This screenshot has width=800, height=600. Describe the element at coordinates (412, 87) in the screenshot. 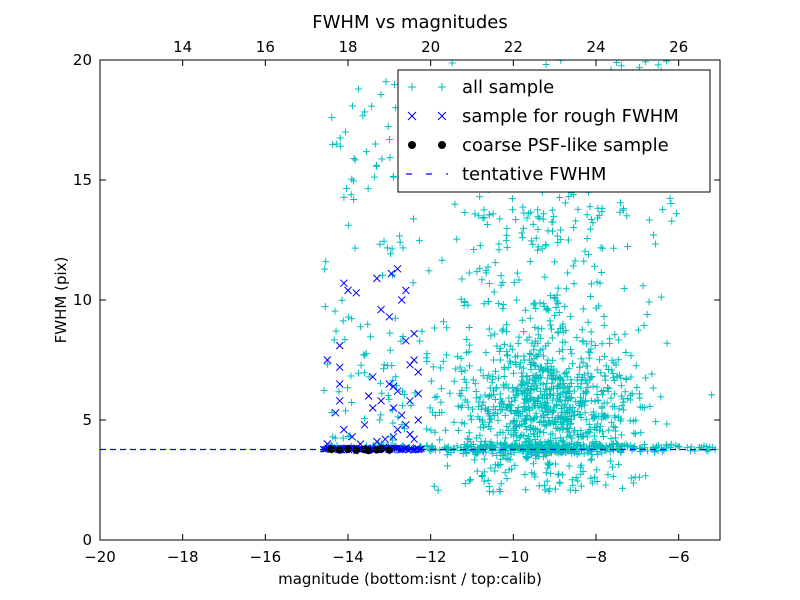

I see `legend-marker-plus` at that location.